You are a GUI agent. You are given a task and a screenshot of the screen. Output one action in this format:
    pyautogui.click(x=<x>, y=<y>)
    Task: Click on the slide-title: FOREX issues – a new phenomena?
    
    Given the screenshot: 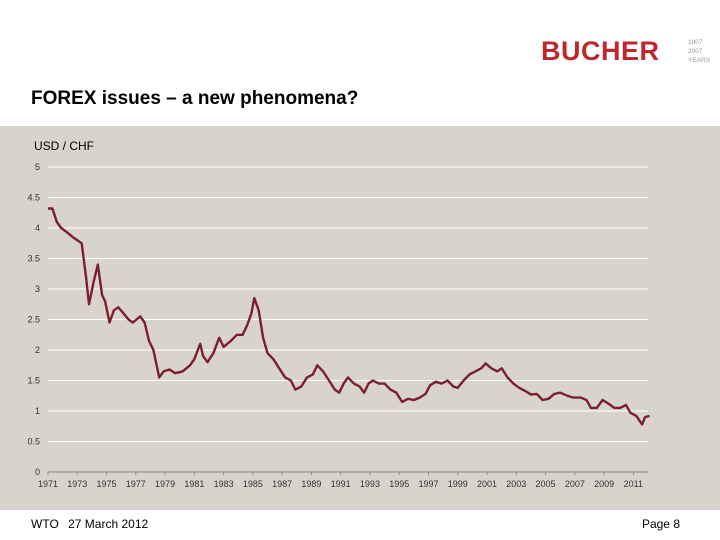 What is the action you would take?
    pyautogui.click(x=195, y=98)
    